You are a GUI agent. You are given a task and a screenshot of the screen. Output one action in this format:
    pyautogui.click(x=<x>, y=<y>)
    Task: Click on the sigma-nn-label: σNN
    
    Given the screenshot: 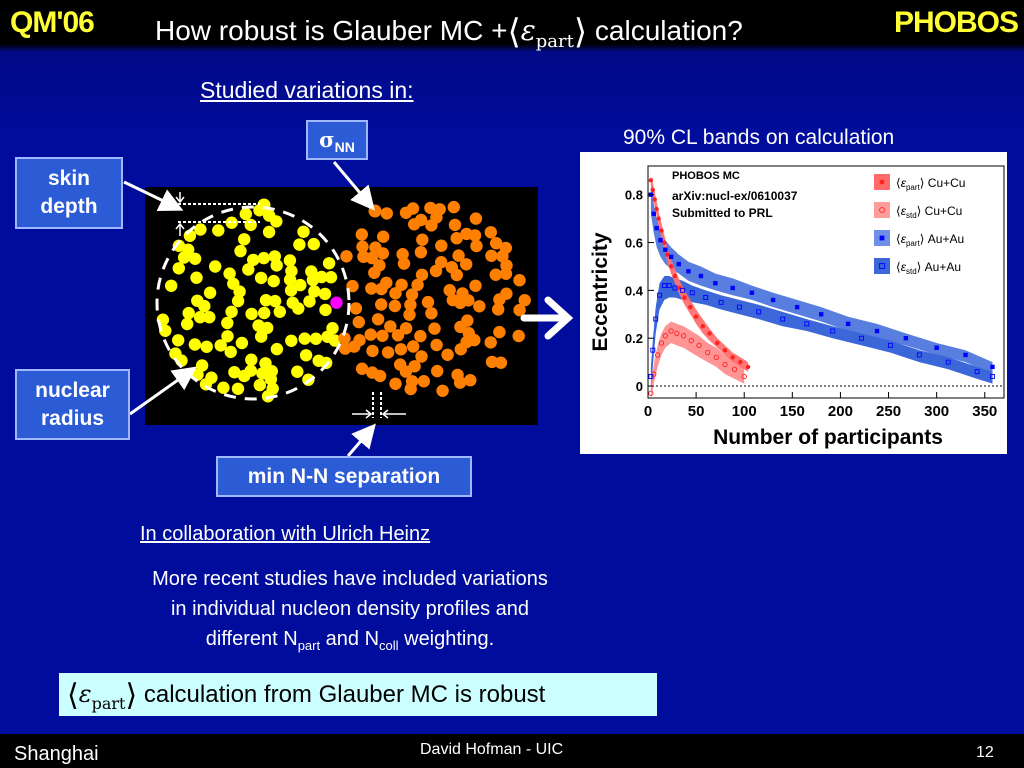 What is the action you would take?
    pyautogui.click(x=337, y=140)
    